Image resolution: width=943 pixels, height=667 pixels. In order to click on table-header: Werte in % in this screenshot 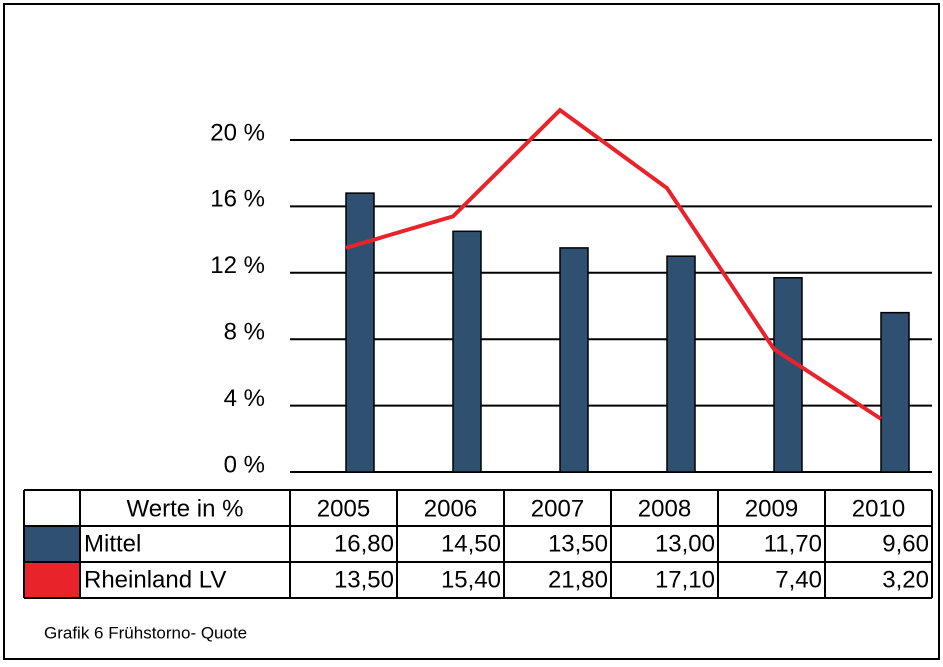, I will do `click(185, 508)`.